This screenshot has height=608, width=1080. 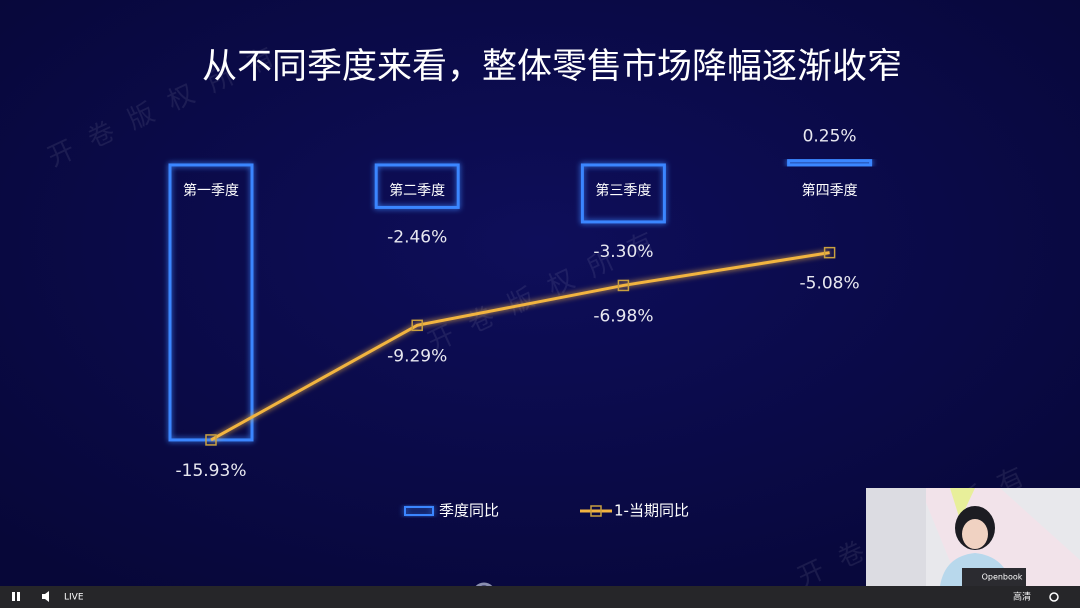 I want to click on line-value-label: -9.29%, so click(x=417, y=356).